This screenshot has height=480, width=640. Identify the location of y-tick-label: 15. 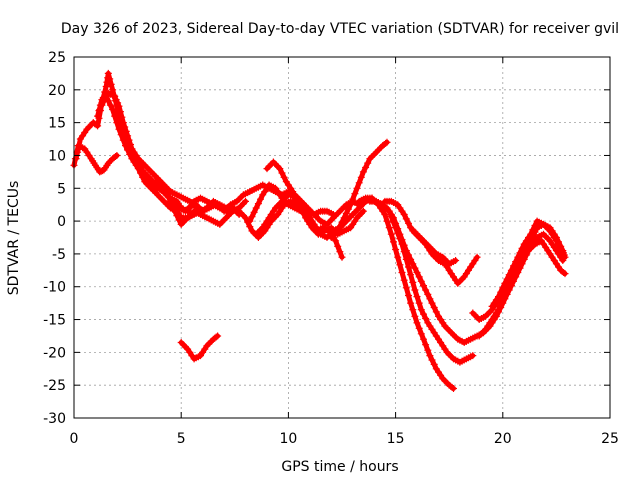
(57, 124).